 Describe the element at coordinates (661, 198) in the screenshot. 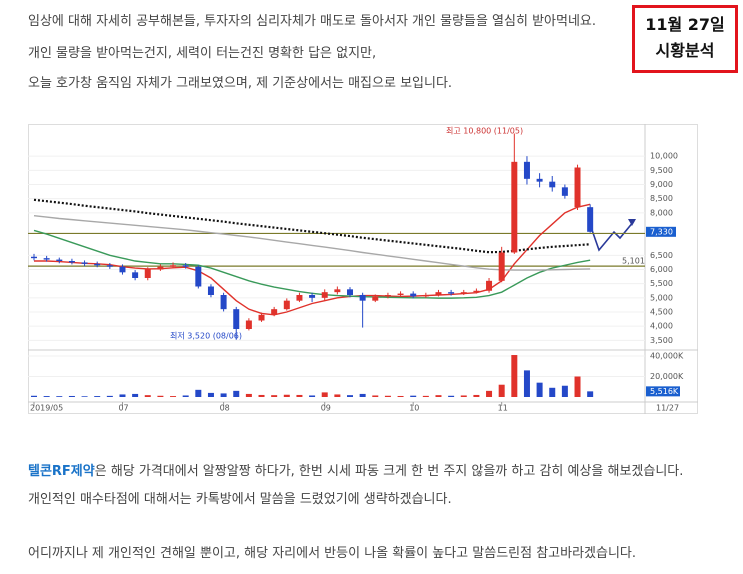

I see `y-tick-label: 8,500` at that location.